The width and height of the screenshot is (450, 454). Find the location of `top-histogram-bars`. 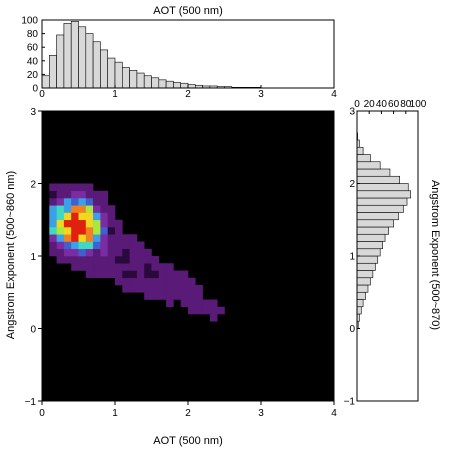

top-histogram-bars is located at coordinates (151, 55).